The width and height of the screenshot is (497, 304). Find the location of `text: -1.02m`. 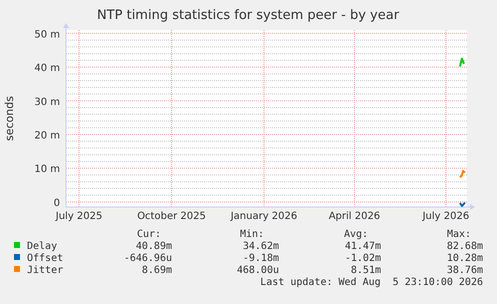

text: -1.02m is located at coordinates (362, 258).